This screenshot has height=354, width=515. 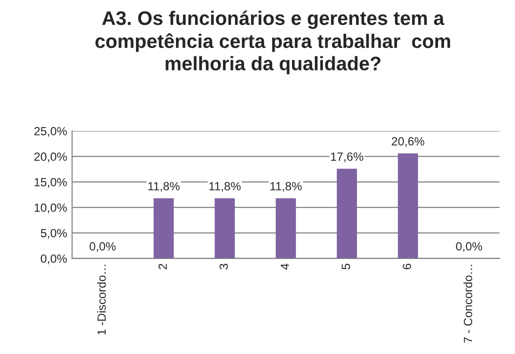 What do you see at coordinates (272, 42) in the screenshot?
I see `chart-title: A3. Os funcionários e gerentes tem a competência certa para trabalhar com melhoria da qualidade?` at bounding box center [272, 42].